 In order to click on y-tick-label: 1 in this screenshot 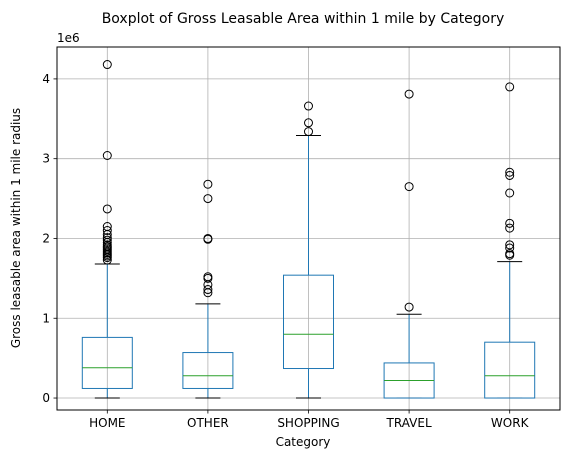, I will do `click(46, 318)`.